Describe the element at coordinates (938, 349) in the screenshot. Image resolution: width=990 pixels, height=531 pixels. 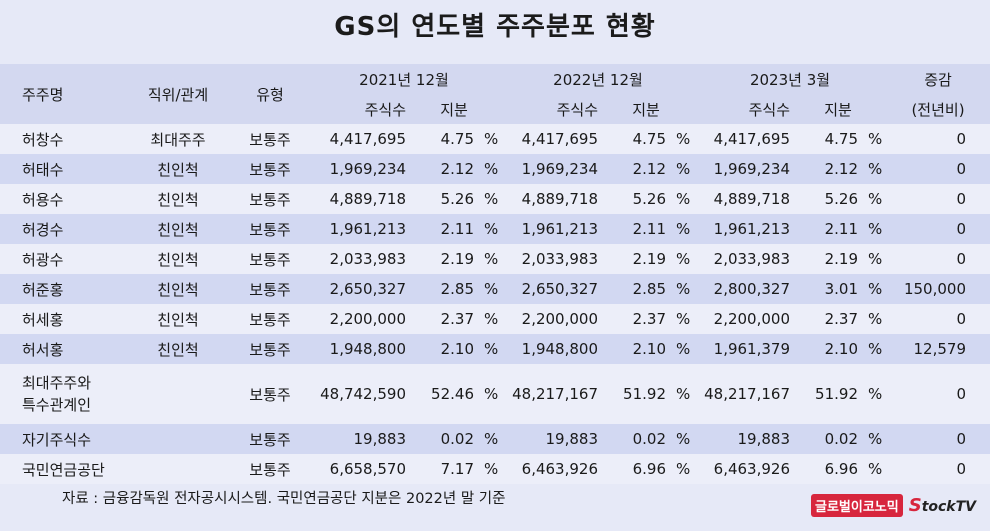
I see `cell-chg: 12,579` at that location.